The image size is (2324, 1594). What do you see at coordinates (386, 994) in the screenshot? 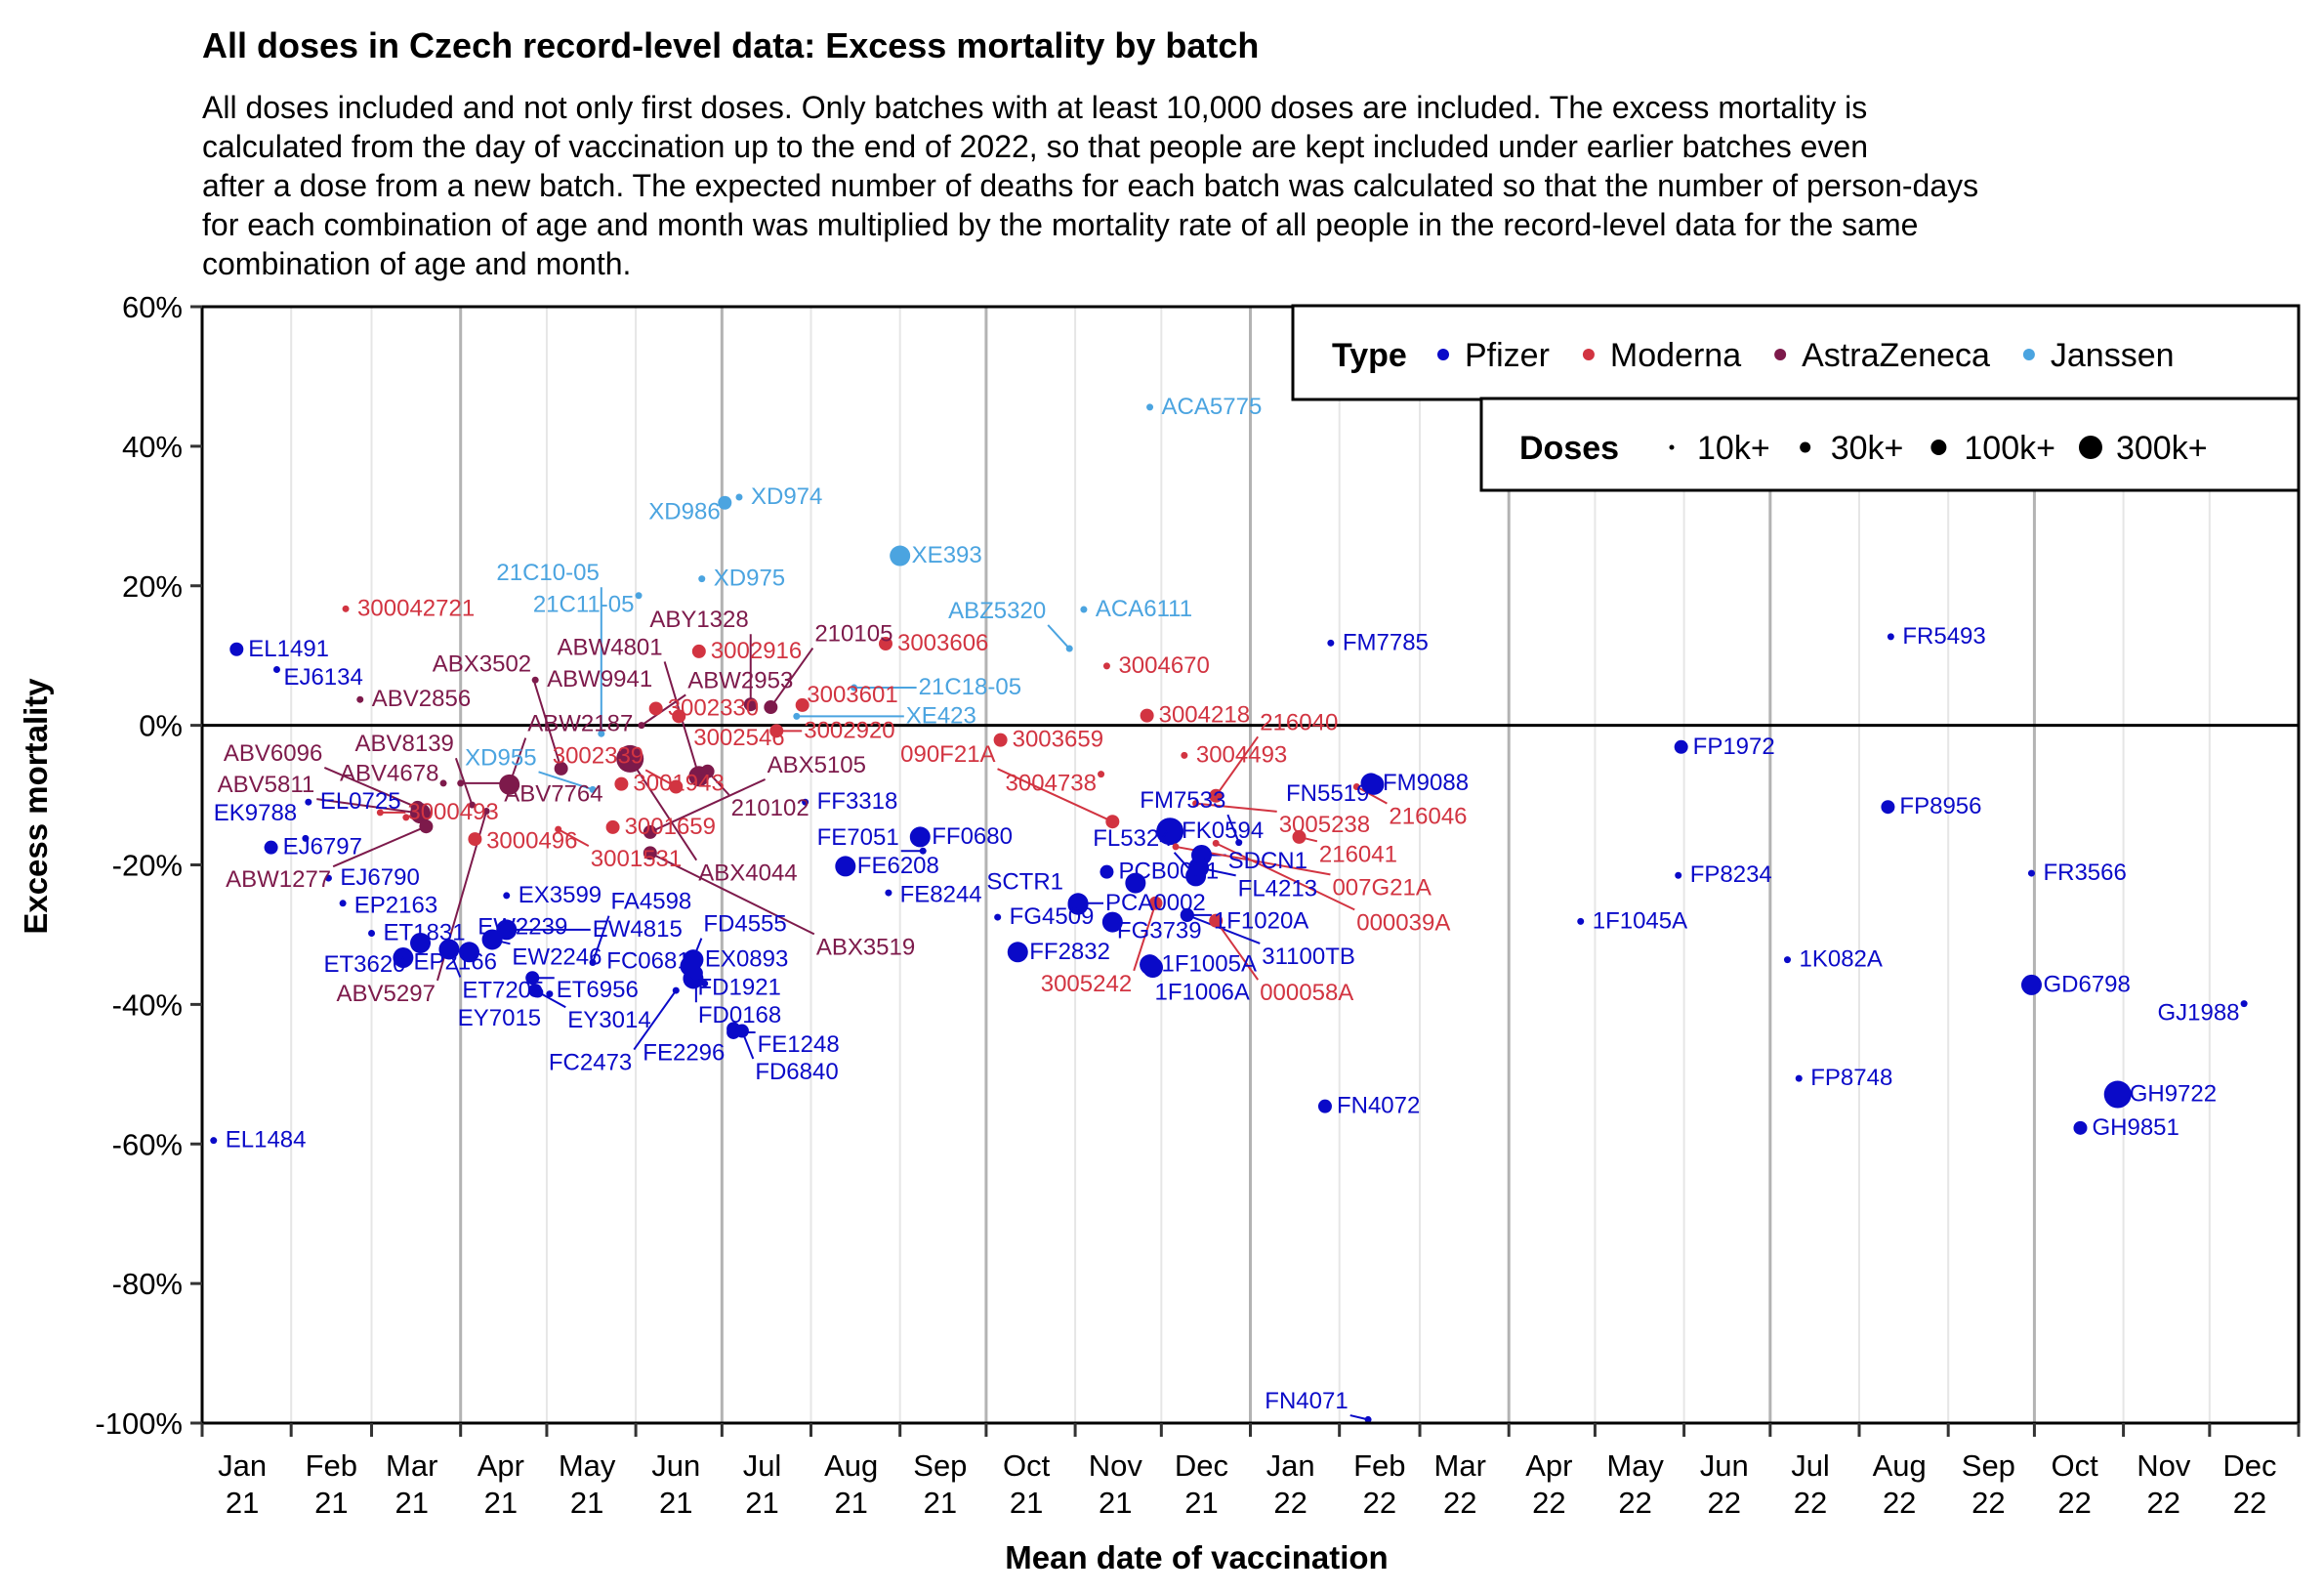
I see `point-label: ABV5297` at bounding box center [386, 994].